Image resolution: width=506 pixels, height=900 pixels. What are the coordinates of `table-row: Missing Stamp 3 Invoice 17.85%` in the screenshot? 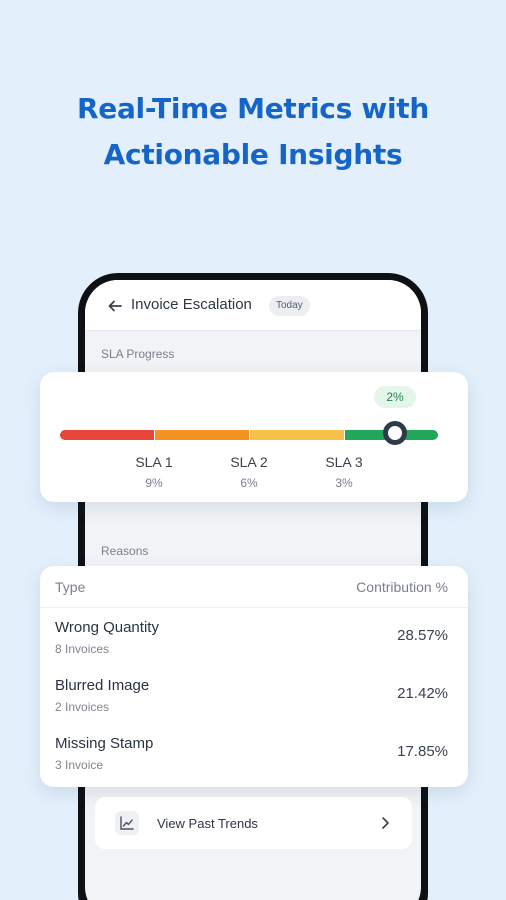 It's located at (254, 764).